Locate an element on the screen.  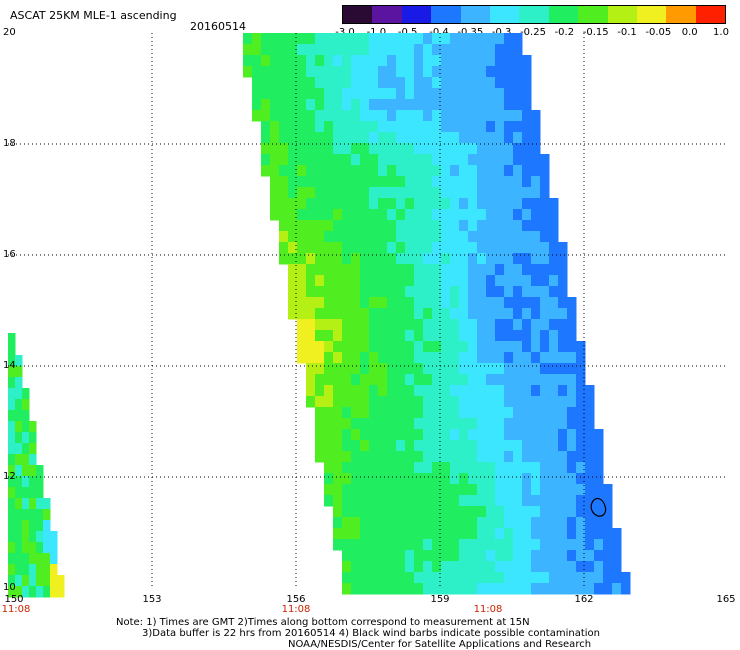
lat-tick-label: 18 is located at coordinates (9, 143).